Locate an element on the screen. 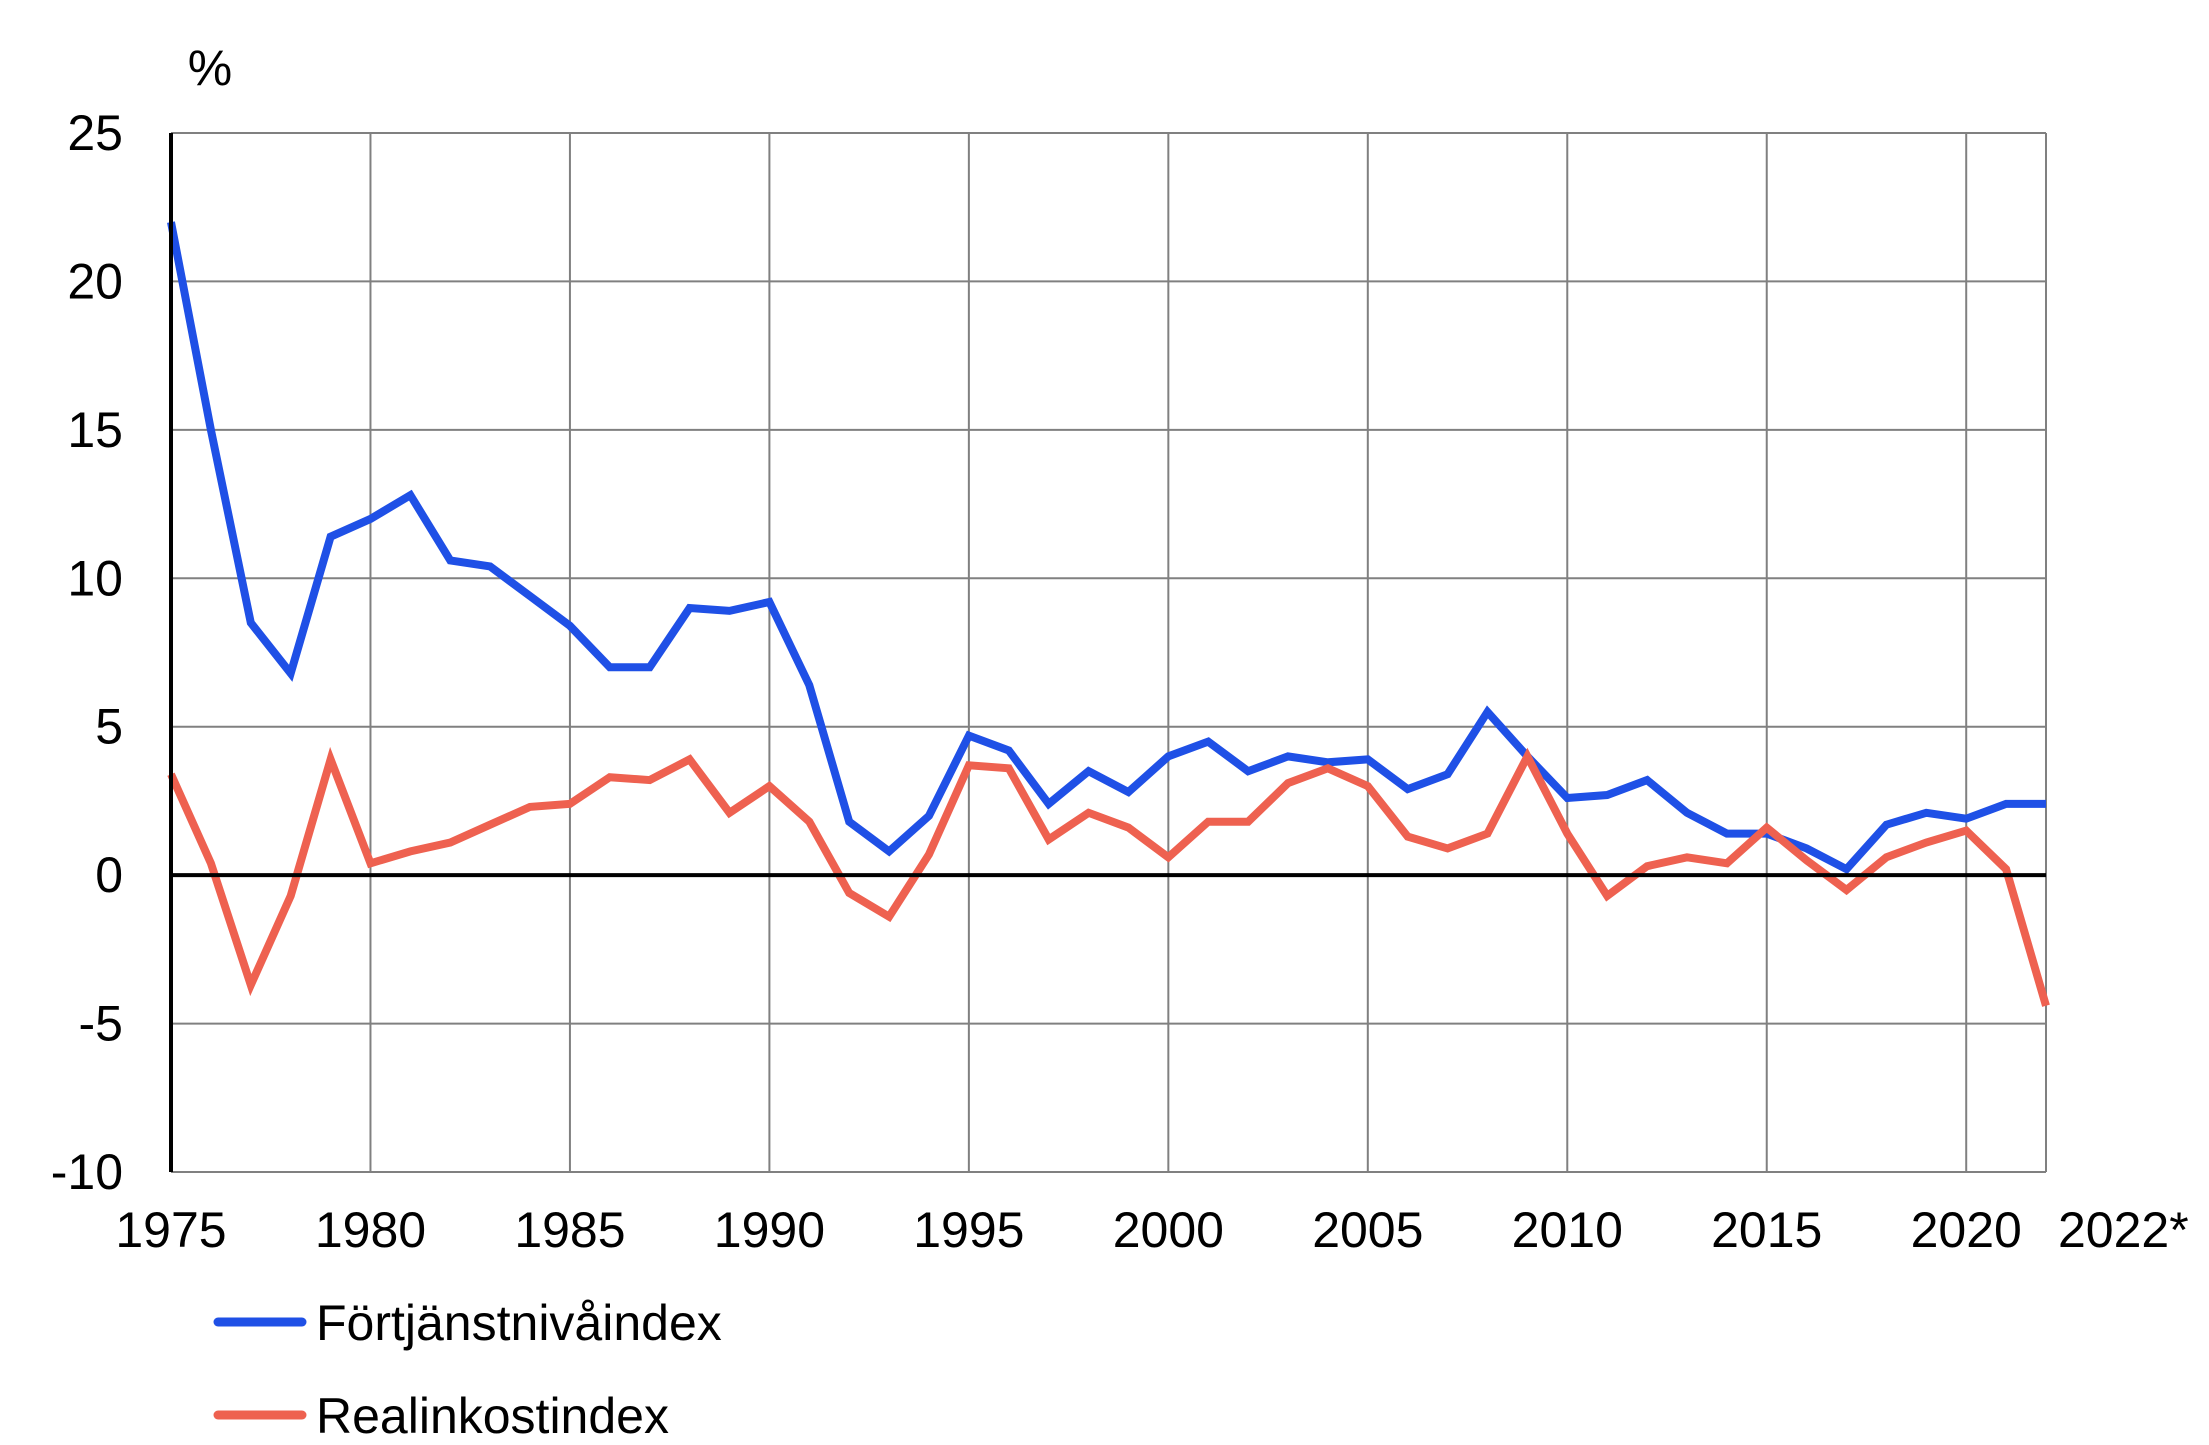  x-tick-label: 2010 is located at coordinates (1567, 1230).